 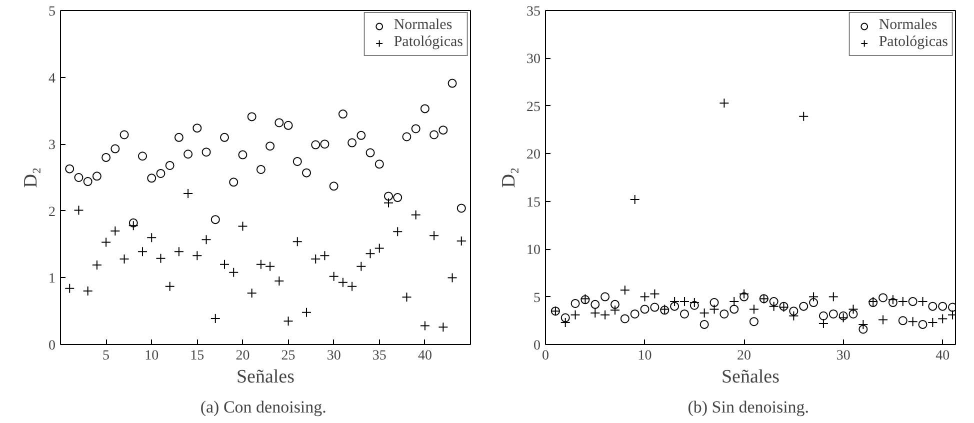 I want to click on x-tick-label: 40, so click(x=943, y=356).